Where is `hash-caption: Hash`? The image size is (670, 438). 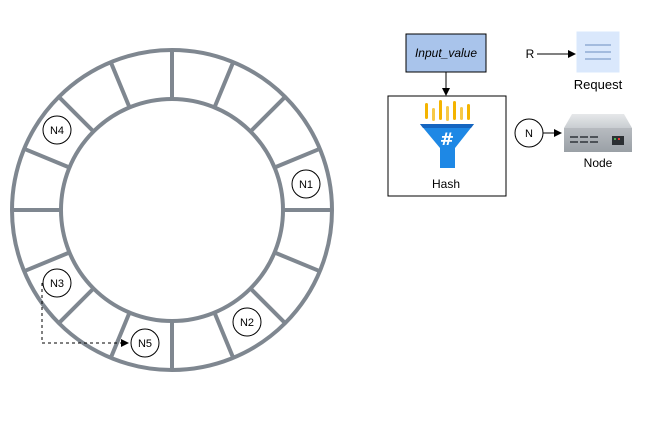 hash-caption: Hash is located at coordinates (446, 184).